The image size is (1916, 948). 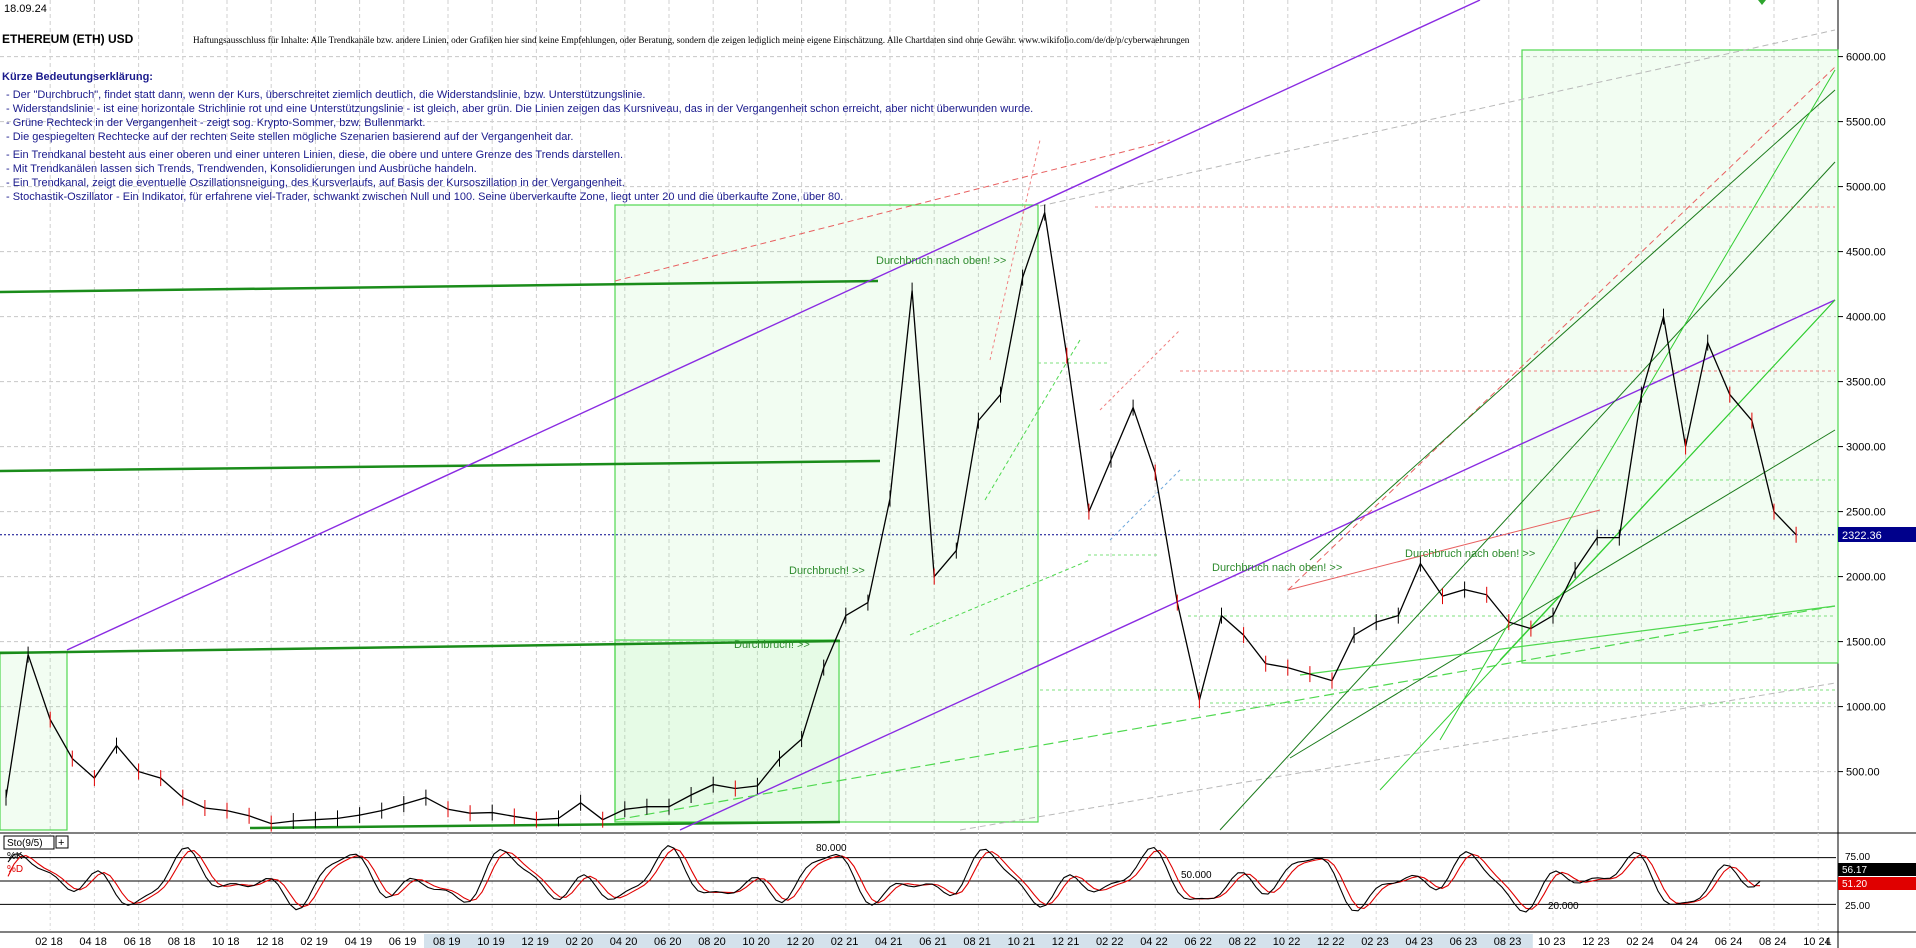 What do you see at coordinates (314, 942) in the screenshot?
I see `time-tick-label: 02 19` at bounding box center [314, 942].